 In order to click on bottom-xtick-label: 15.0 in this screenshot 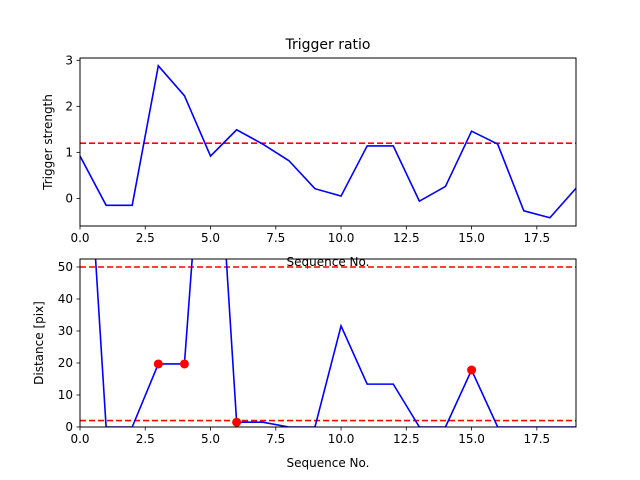, I will do `click(471, 439)`.